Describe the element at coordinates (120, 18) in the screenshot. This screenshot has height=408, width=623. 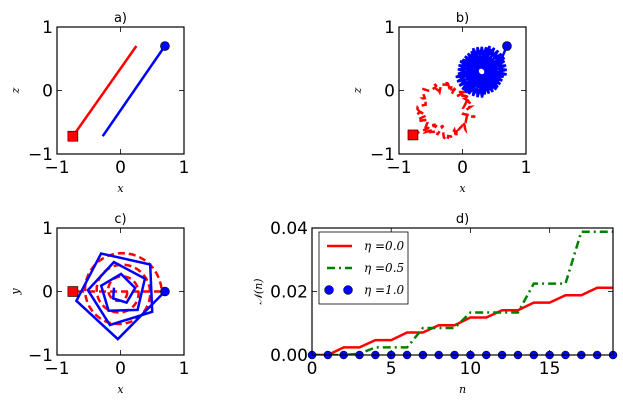
I see `panel-title: a)` at that location.